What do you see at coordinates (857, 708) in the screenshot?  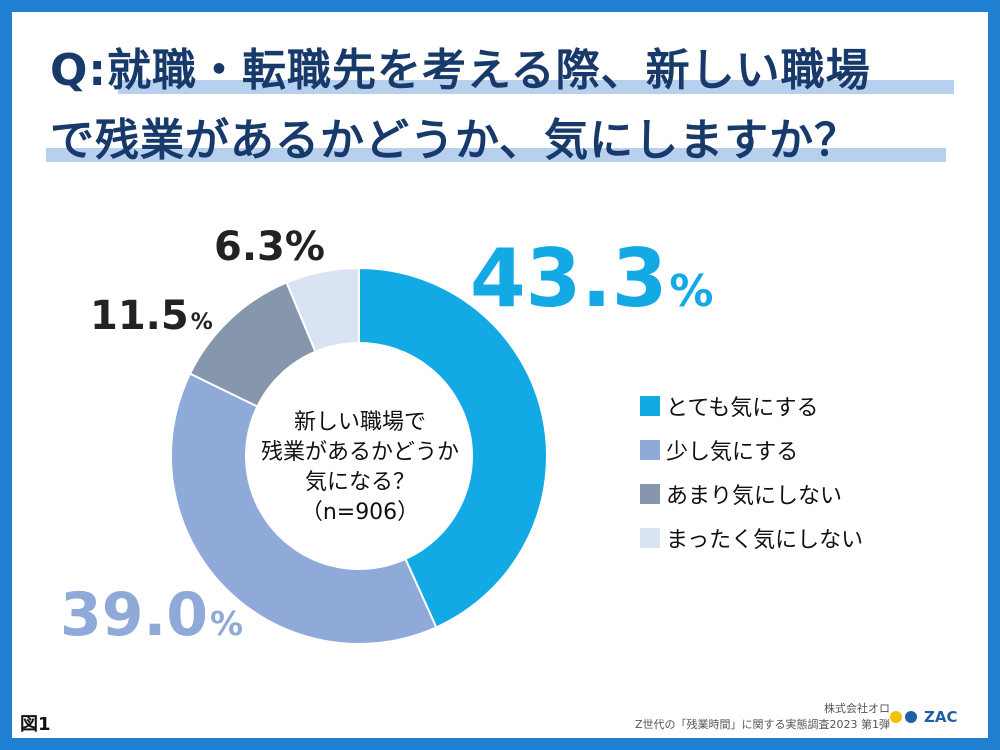 I see `credit-company: 株式会社オロ` at bounding box center [857, 708].